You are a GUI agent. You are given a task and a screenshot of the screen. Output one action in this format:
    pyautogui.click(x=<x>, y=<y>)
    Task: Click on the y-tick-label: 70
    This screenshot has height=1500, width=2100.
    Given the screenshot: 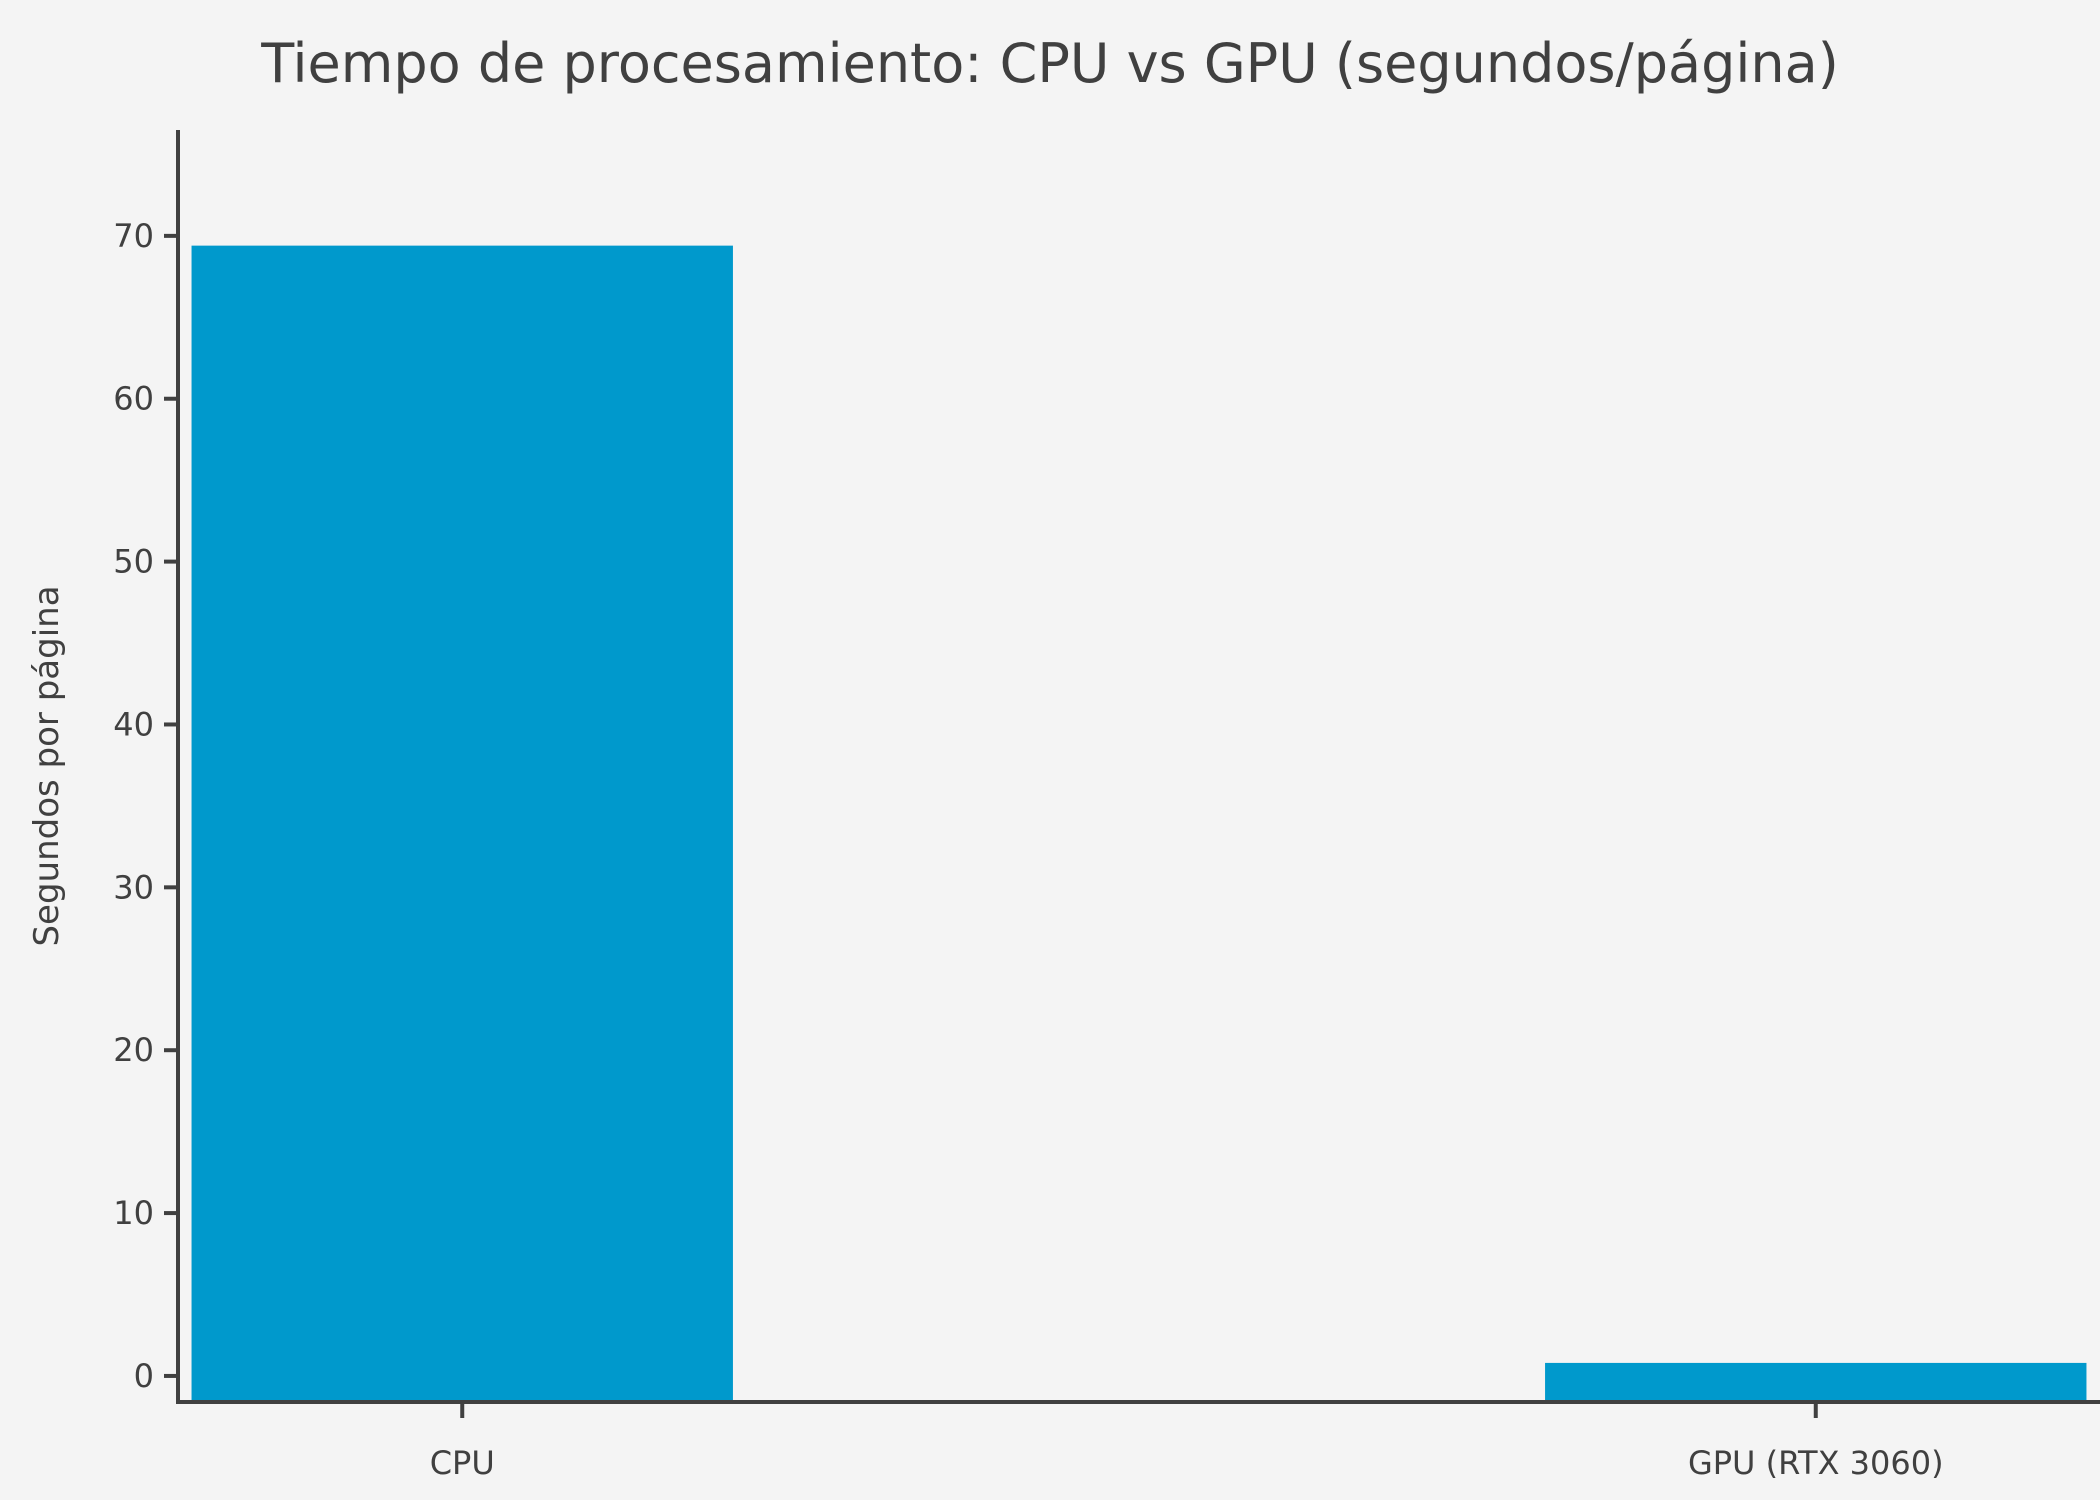 What is the action you would take?
    pyautogui.click(x=133, y=236)
    